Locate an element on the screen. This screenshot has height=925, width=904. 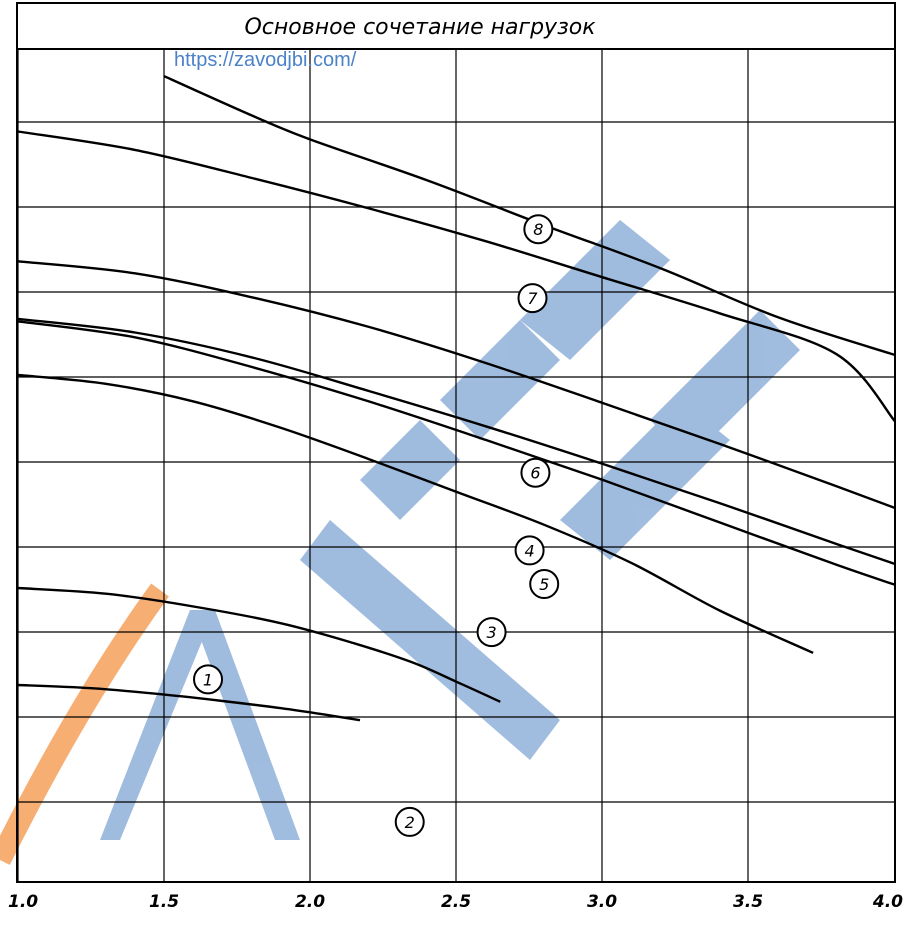
curve-label-text: 6 is located at coordinates (535, 473).